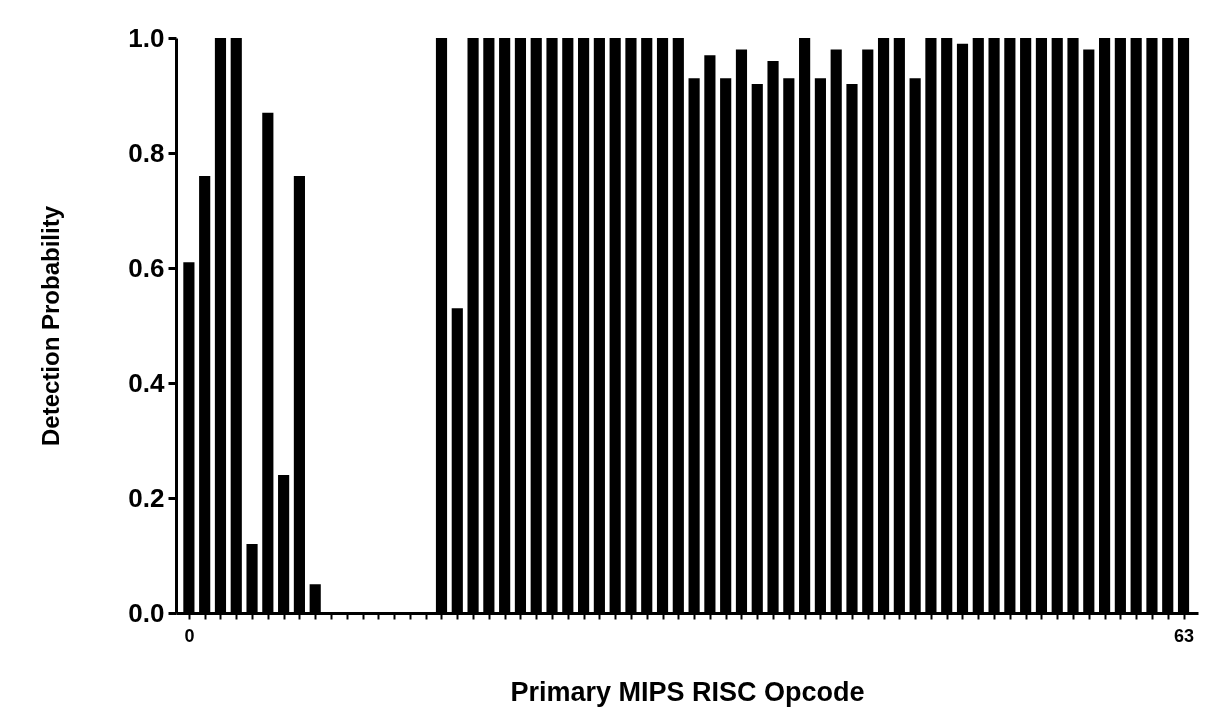 Image resolution: width=1212 pixels, height=718 pixels. Describe the element at coordinates (146, 612) in the screenshot. I see `y-tick-label: 0.0` at that location.